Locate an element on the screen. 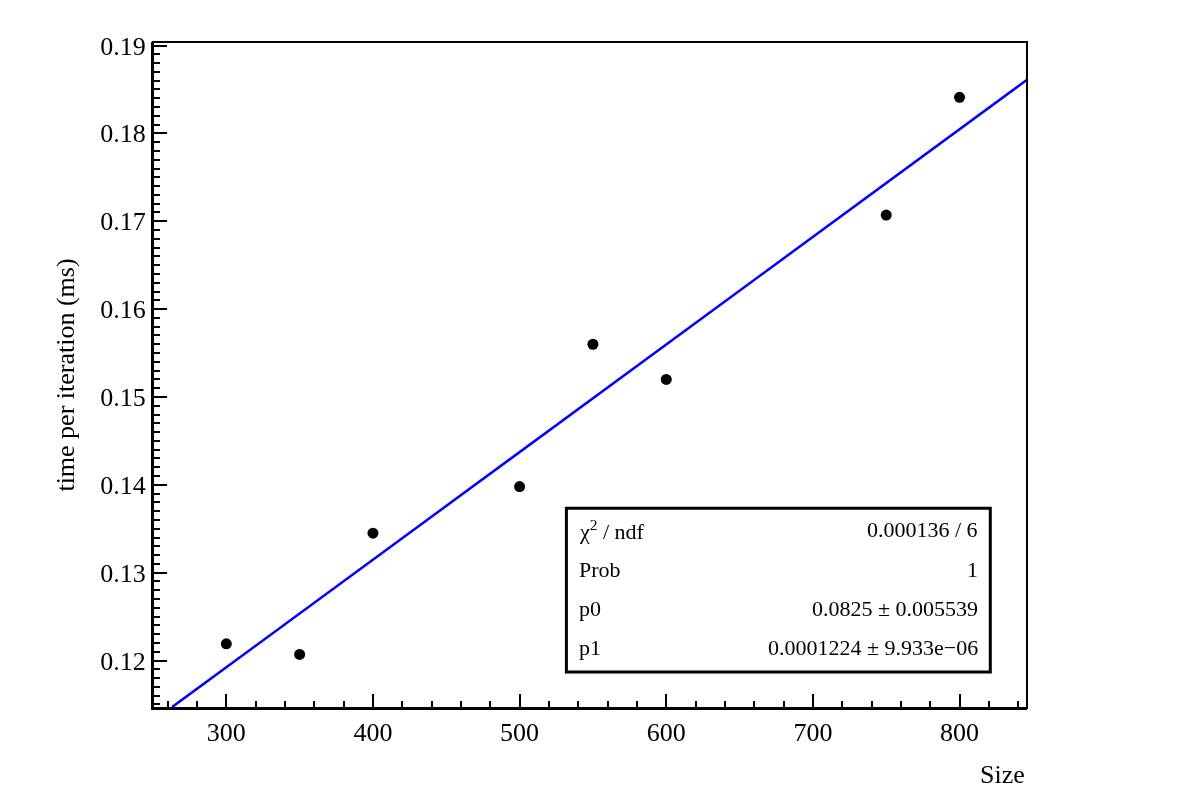 The image size is (1182, 805). y-tick-label: 0.15 is located at coordinates (123, 398).